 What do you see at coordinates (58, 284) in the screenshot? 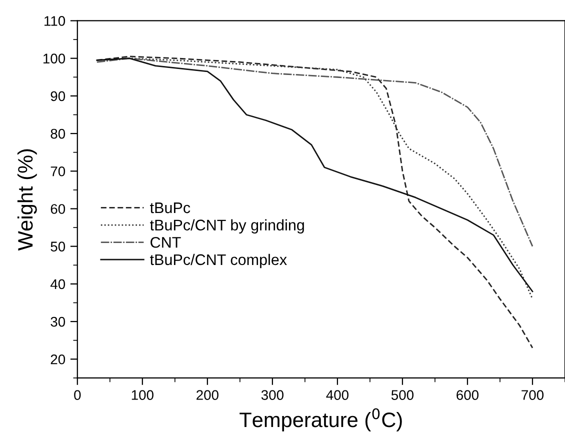
I see `y-tick-label: 40` at bounding box center [58, 284].